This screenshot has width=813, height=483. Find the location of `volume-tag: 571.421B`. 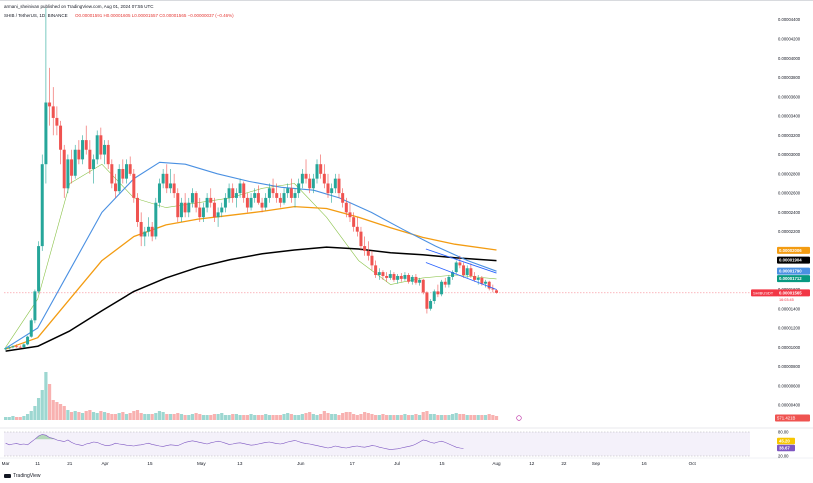

volume-tag: 571.421B is located at coordinates (792, 418).